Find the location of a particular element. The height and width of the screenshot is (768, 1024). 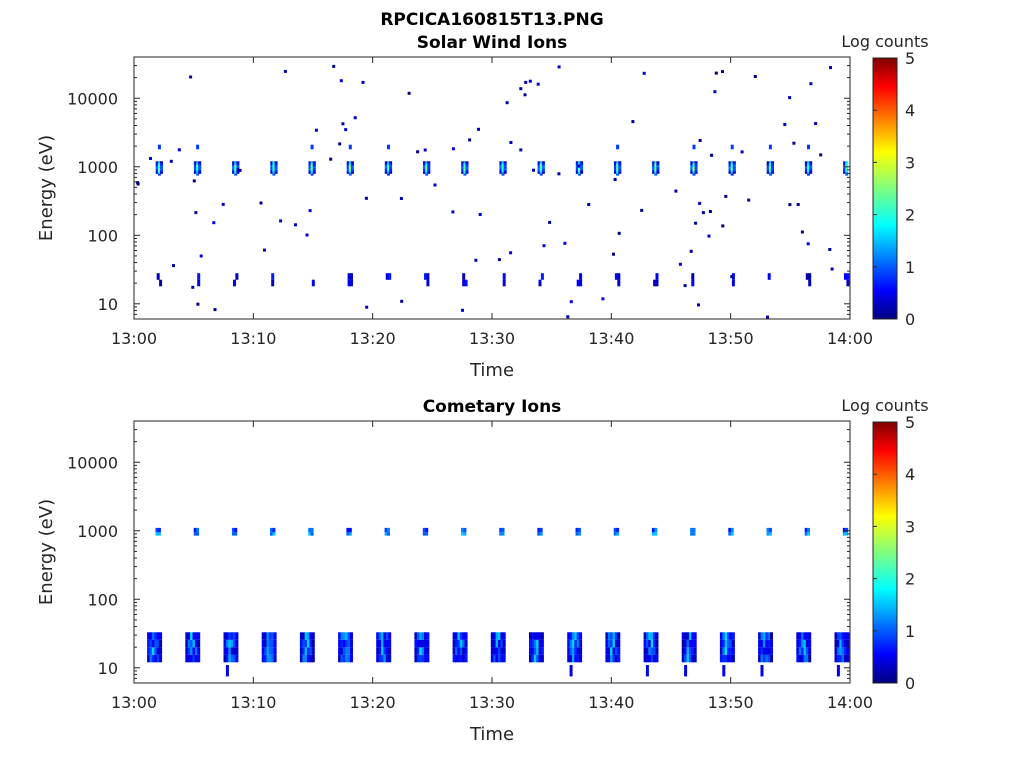

colorbar-tick-label: 0 is located at coordinates (910, 683).